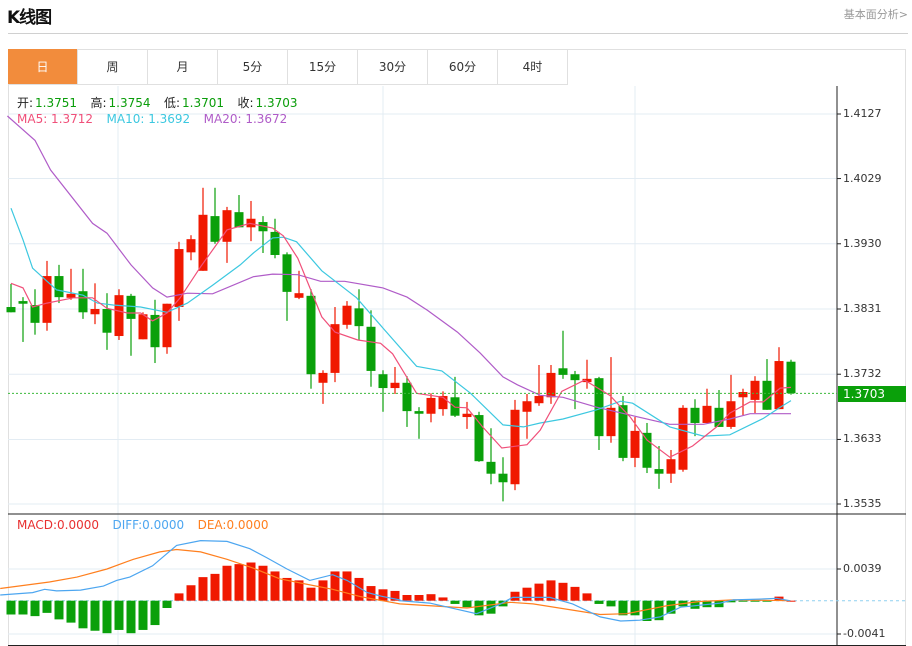  Describe the element at coordinates (43, 67) in the screenshot. I see `tab-day: 日` at that location.